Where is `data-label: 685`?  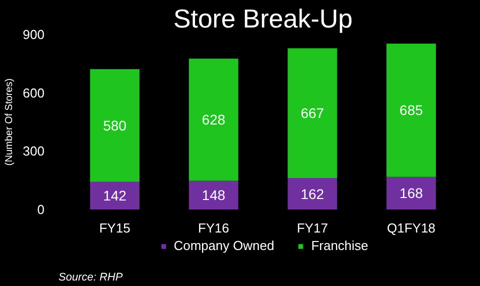
data-label: 685 is located at coordinates (412, 110).